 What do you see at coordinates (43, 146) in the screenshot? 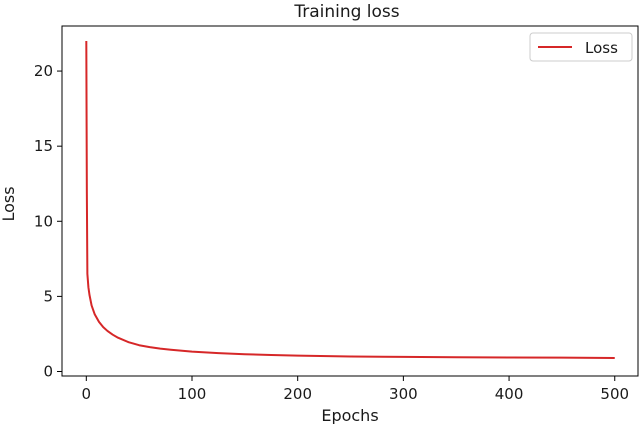
I see `y-tick-label: 15` at bounding box center [43, 146].